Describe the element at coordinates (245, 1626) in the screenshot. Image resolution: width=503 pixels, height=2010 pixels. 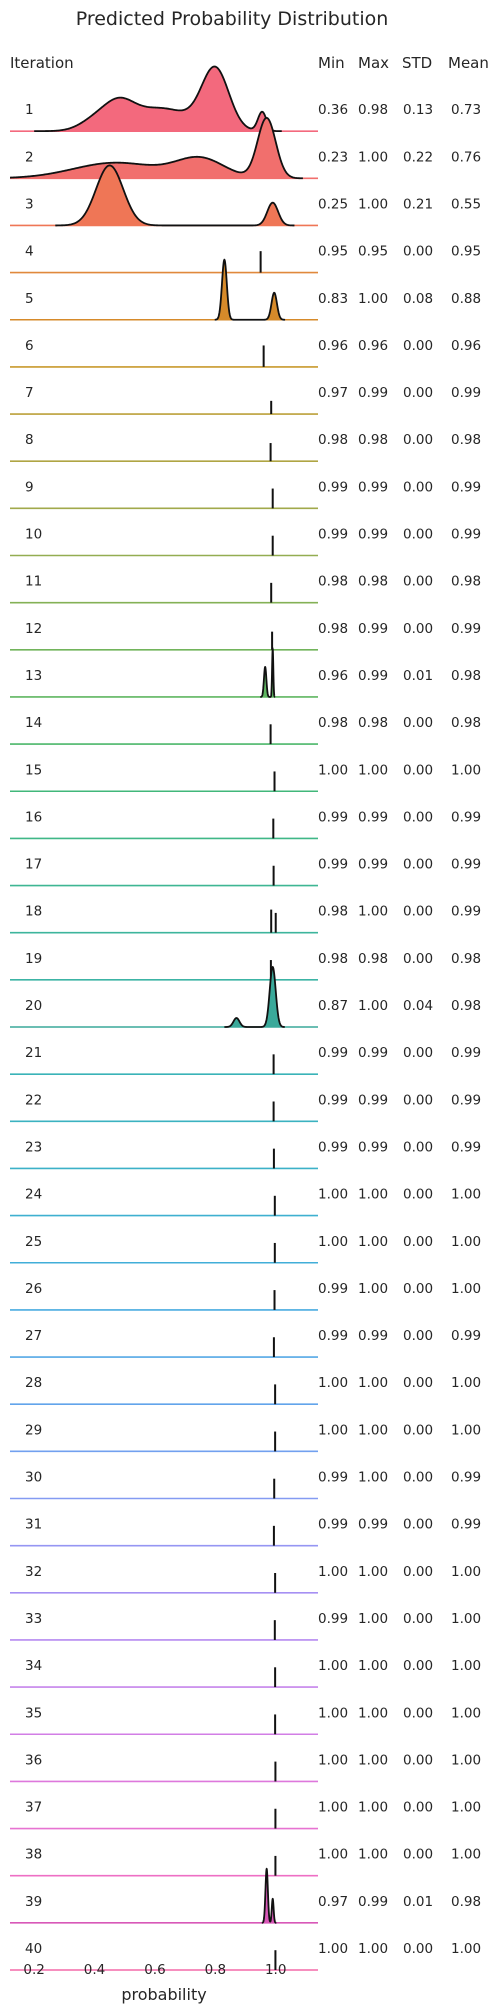
I see `ridge-row: 33 0.99 1.00 0.00 1.00` at that location.